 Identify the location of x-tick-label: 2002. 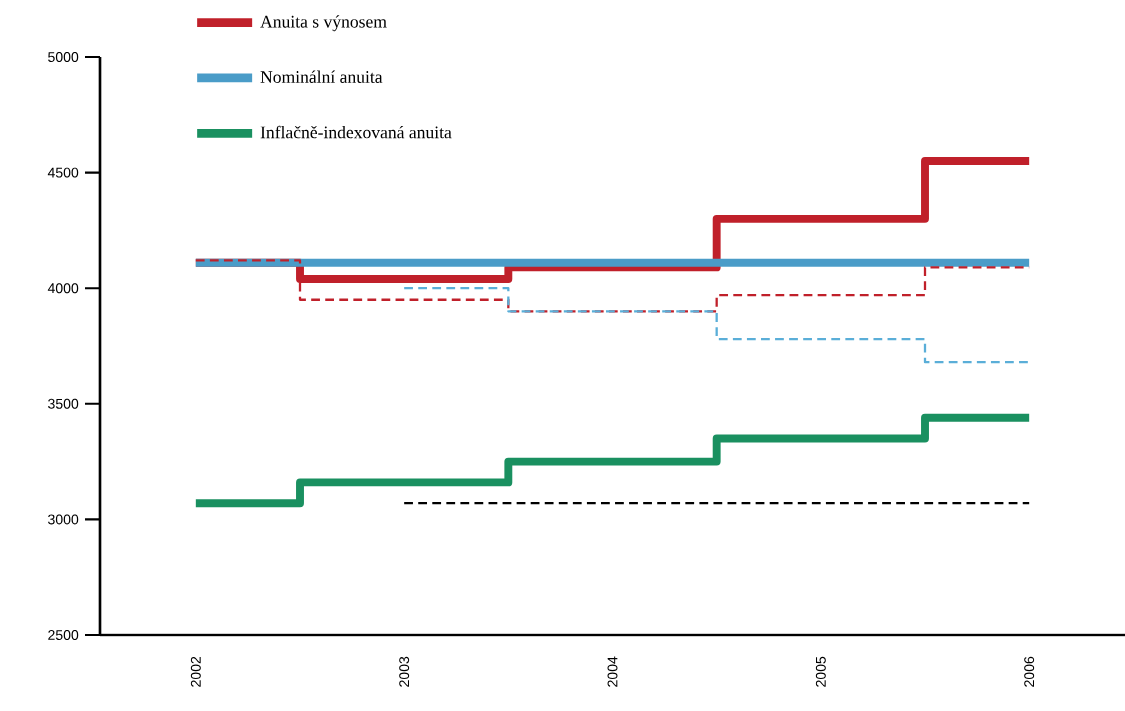
(195, 671).